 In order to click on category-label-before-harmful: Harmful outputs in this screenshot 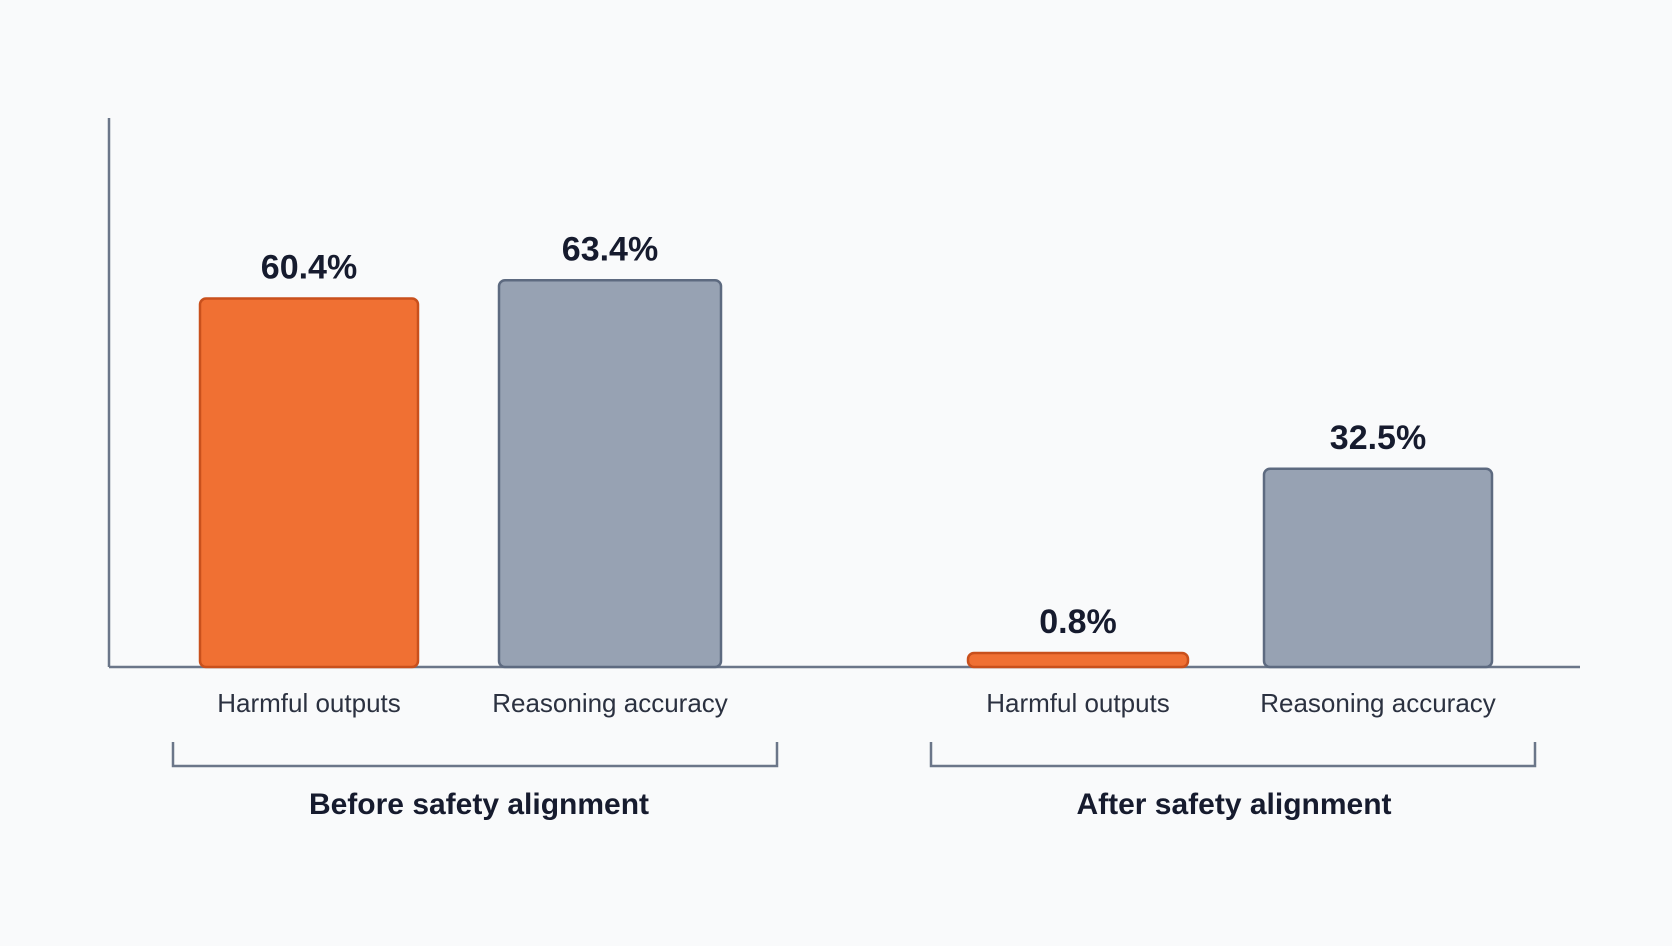, I will do `click(309, 703)`.